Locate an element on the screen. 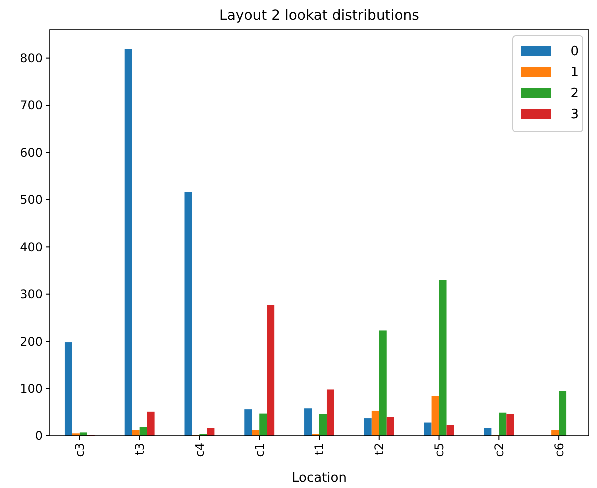 This screenshot has height=488, width=597. legend-label: 2 is located at coordinates (574, 94).